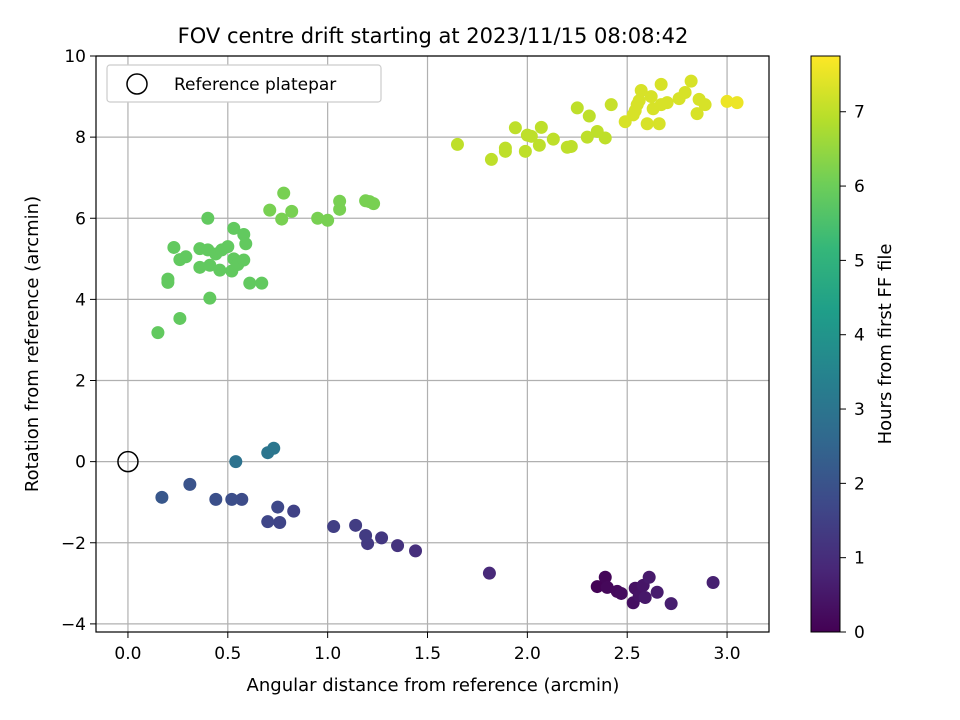 The width and height of the screenshot is (960, 720). What do you see at coordinates (80, 219) in the screenshot?
I see `y-tick-label: 6` at bounding box center [80, 219].